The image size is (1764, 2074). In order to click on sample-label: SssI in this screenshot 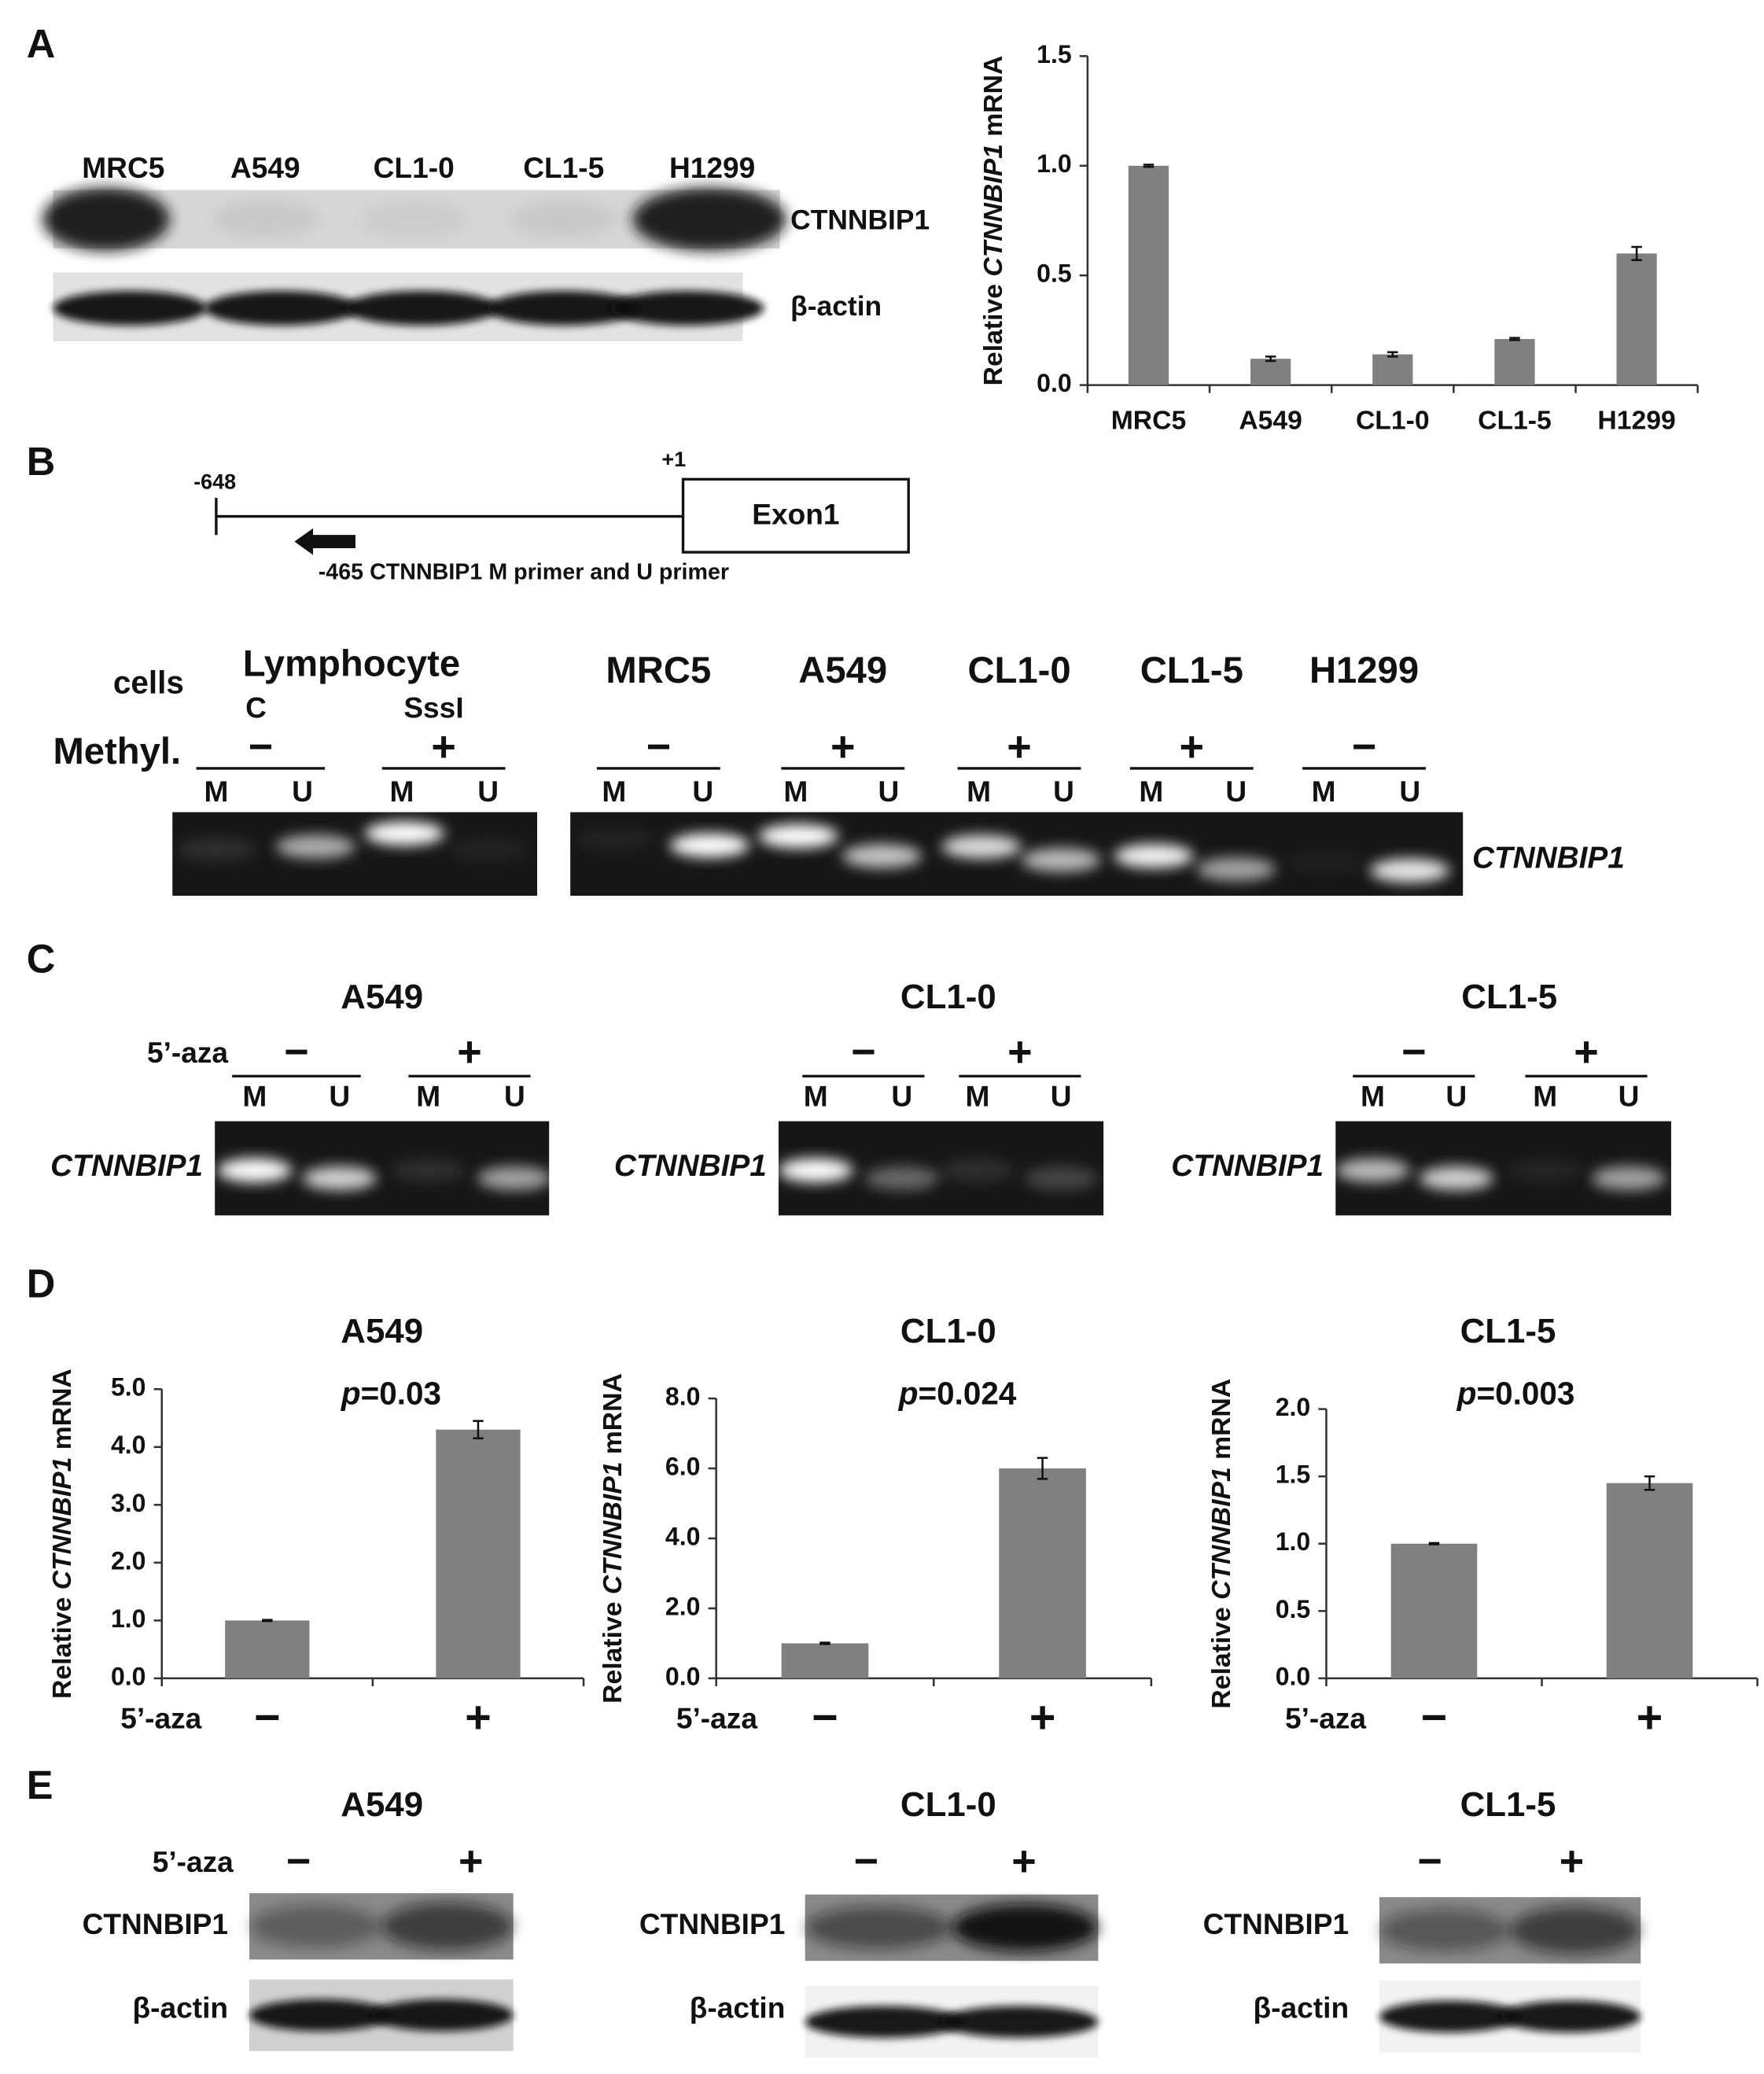, I will do `click(433, 707)`.